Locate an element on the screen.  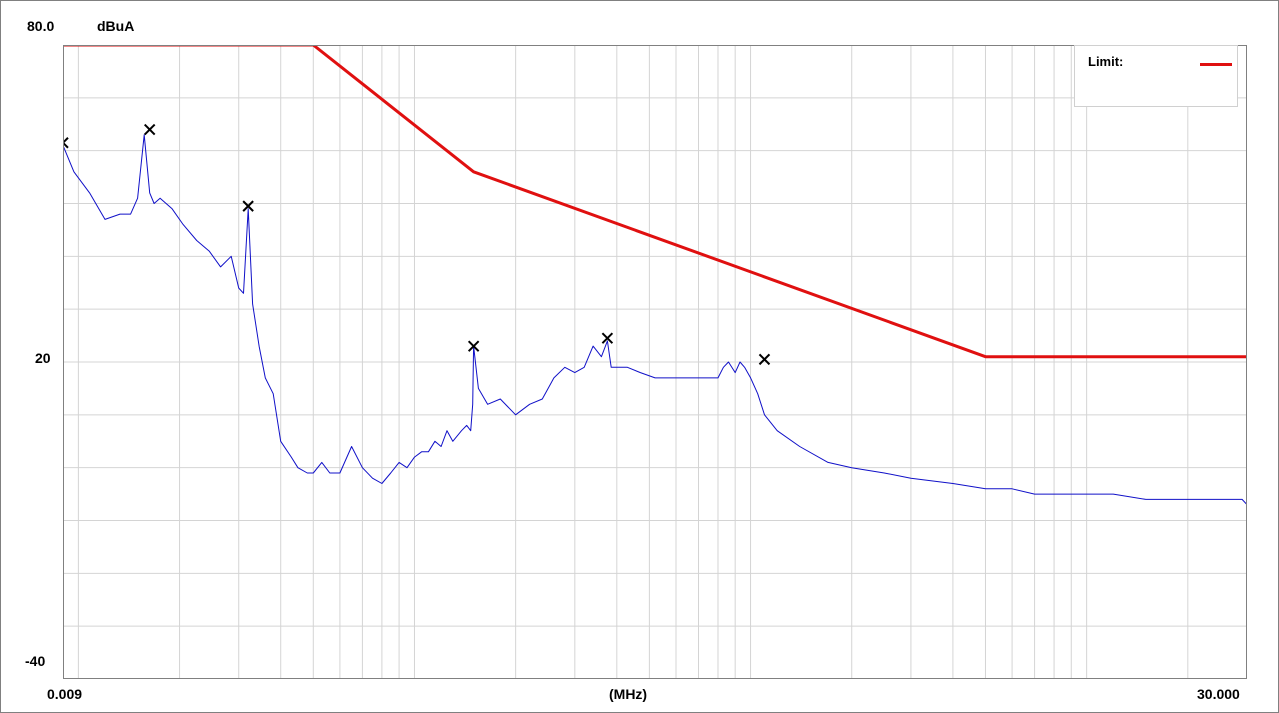
legend: Limit: is located at coordinates (1156, 76).